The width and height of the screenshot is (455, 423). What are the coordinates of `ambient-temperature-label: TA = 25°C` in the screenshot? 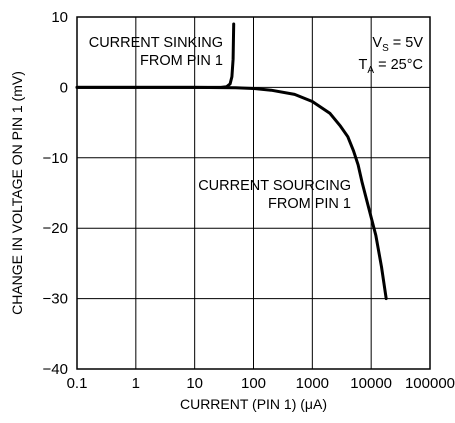 It's located at (391, 66).